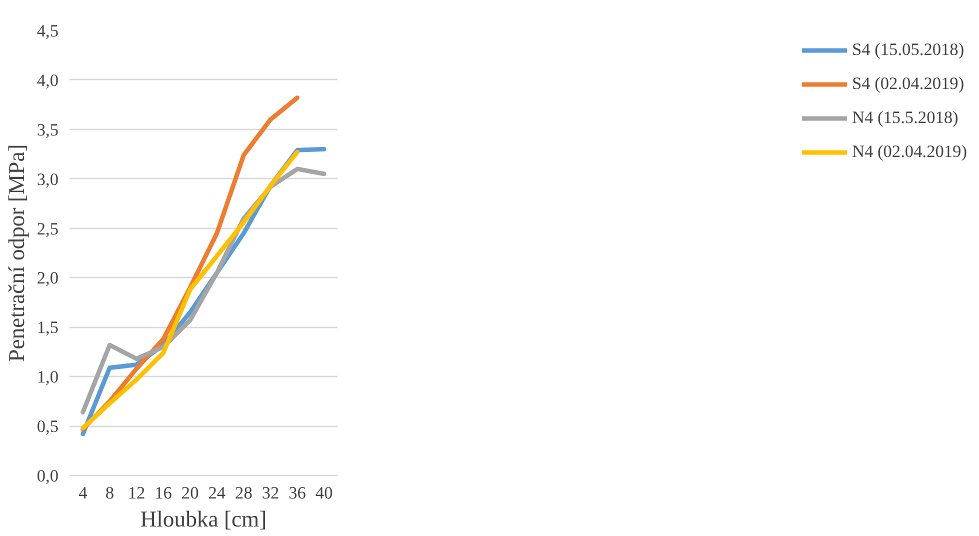  I want to click on y-tick-label: 0,0, so click(47, 476).